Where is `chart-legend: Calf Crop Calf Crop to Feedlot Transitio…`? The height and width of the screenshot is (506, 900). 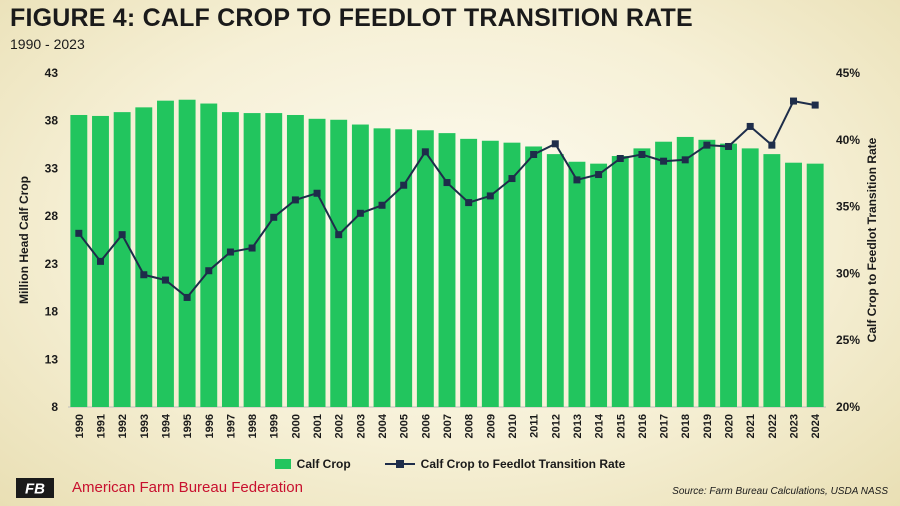 chart-legend: Calf Crop Calf Crop to Feedlot Transitio… is located at coordinates (450, 464).